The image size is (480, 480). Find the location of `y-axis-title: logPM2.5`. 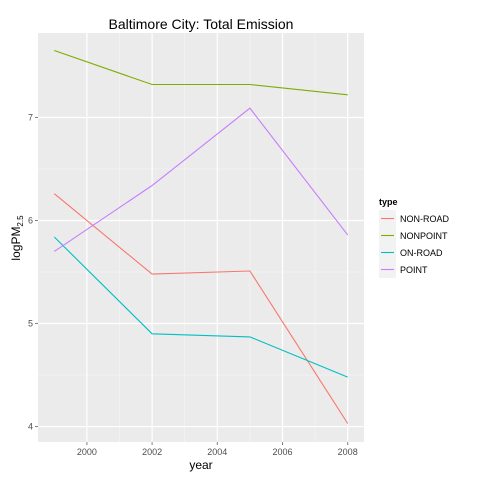

y-axis-title: logPM2.5 is located at coordinates (17, 238).